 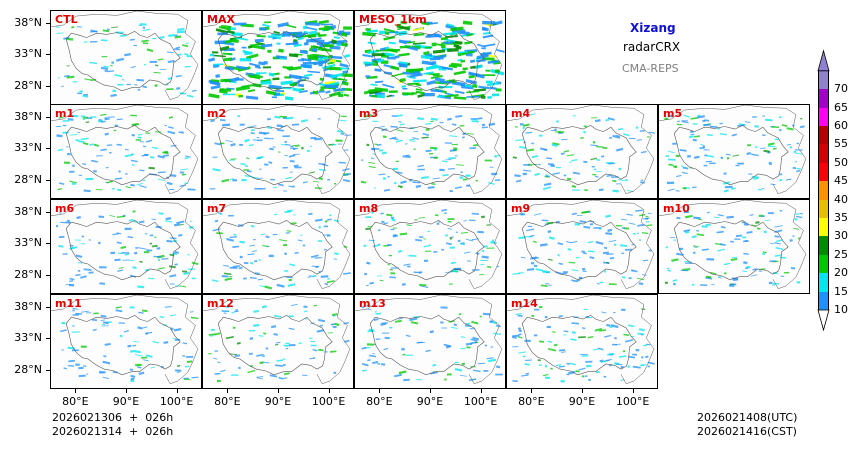 I want to click on province-border, so click(x=427, y=345).